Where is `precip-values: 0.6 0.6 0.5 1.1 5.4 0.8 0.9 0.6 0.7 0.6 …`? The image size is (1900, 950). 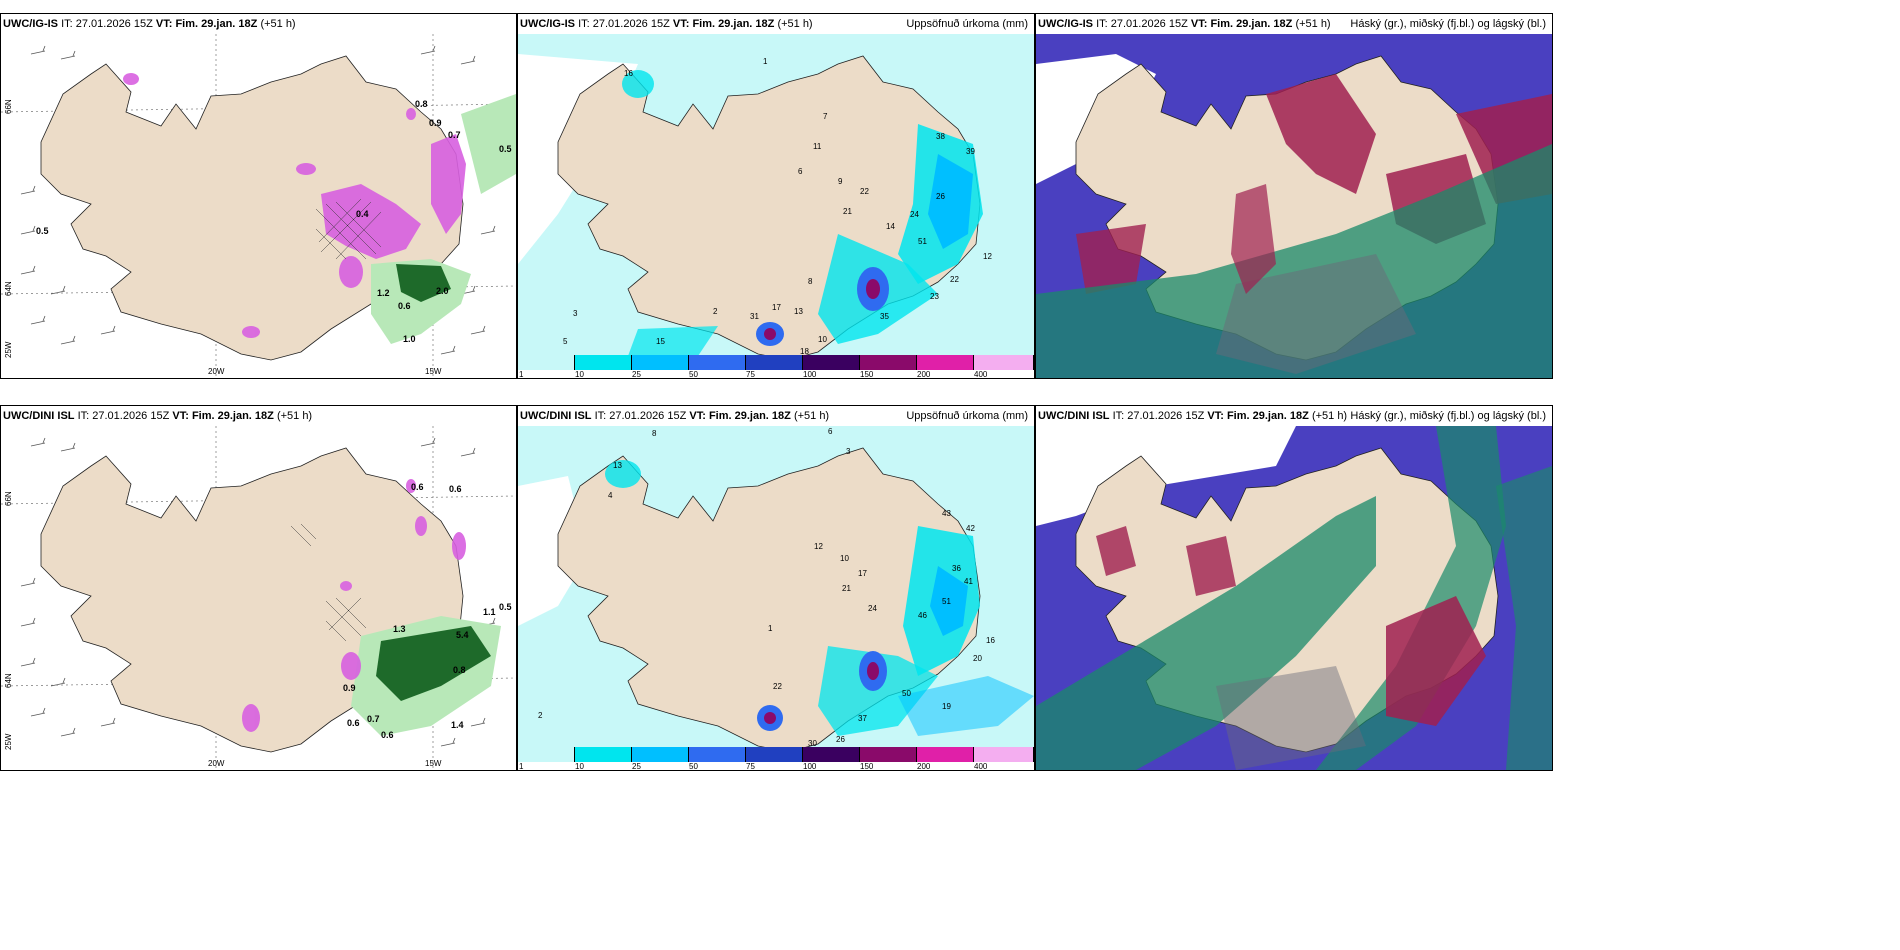
precip-values: 0.6 0.6 0.5 1.1 5.4 0.8 0.9 0.6 0.7 0.6 … is located at coordinates (427, 611).